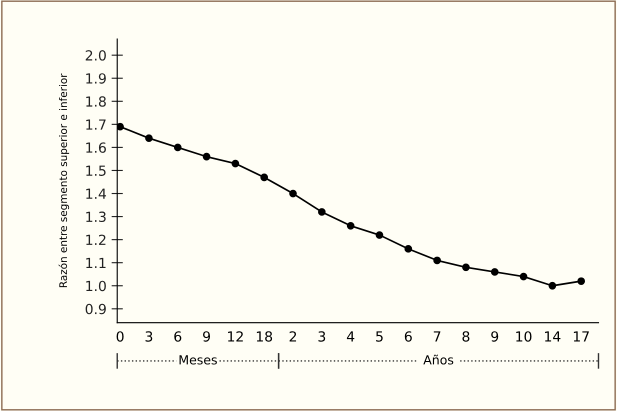 This screenshot has height=411, width=617. What do you see at coordinates (96, 101) in the screenshot?
I see `y-tick-label: 1.8` at bounding box center [96, 101].